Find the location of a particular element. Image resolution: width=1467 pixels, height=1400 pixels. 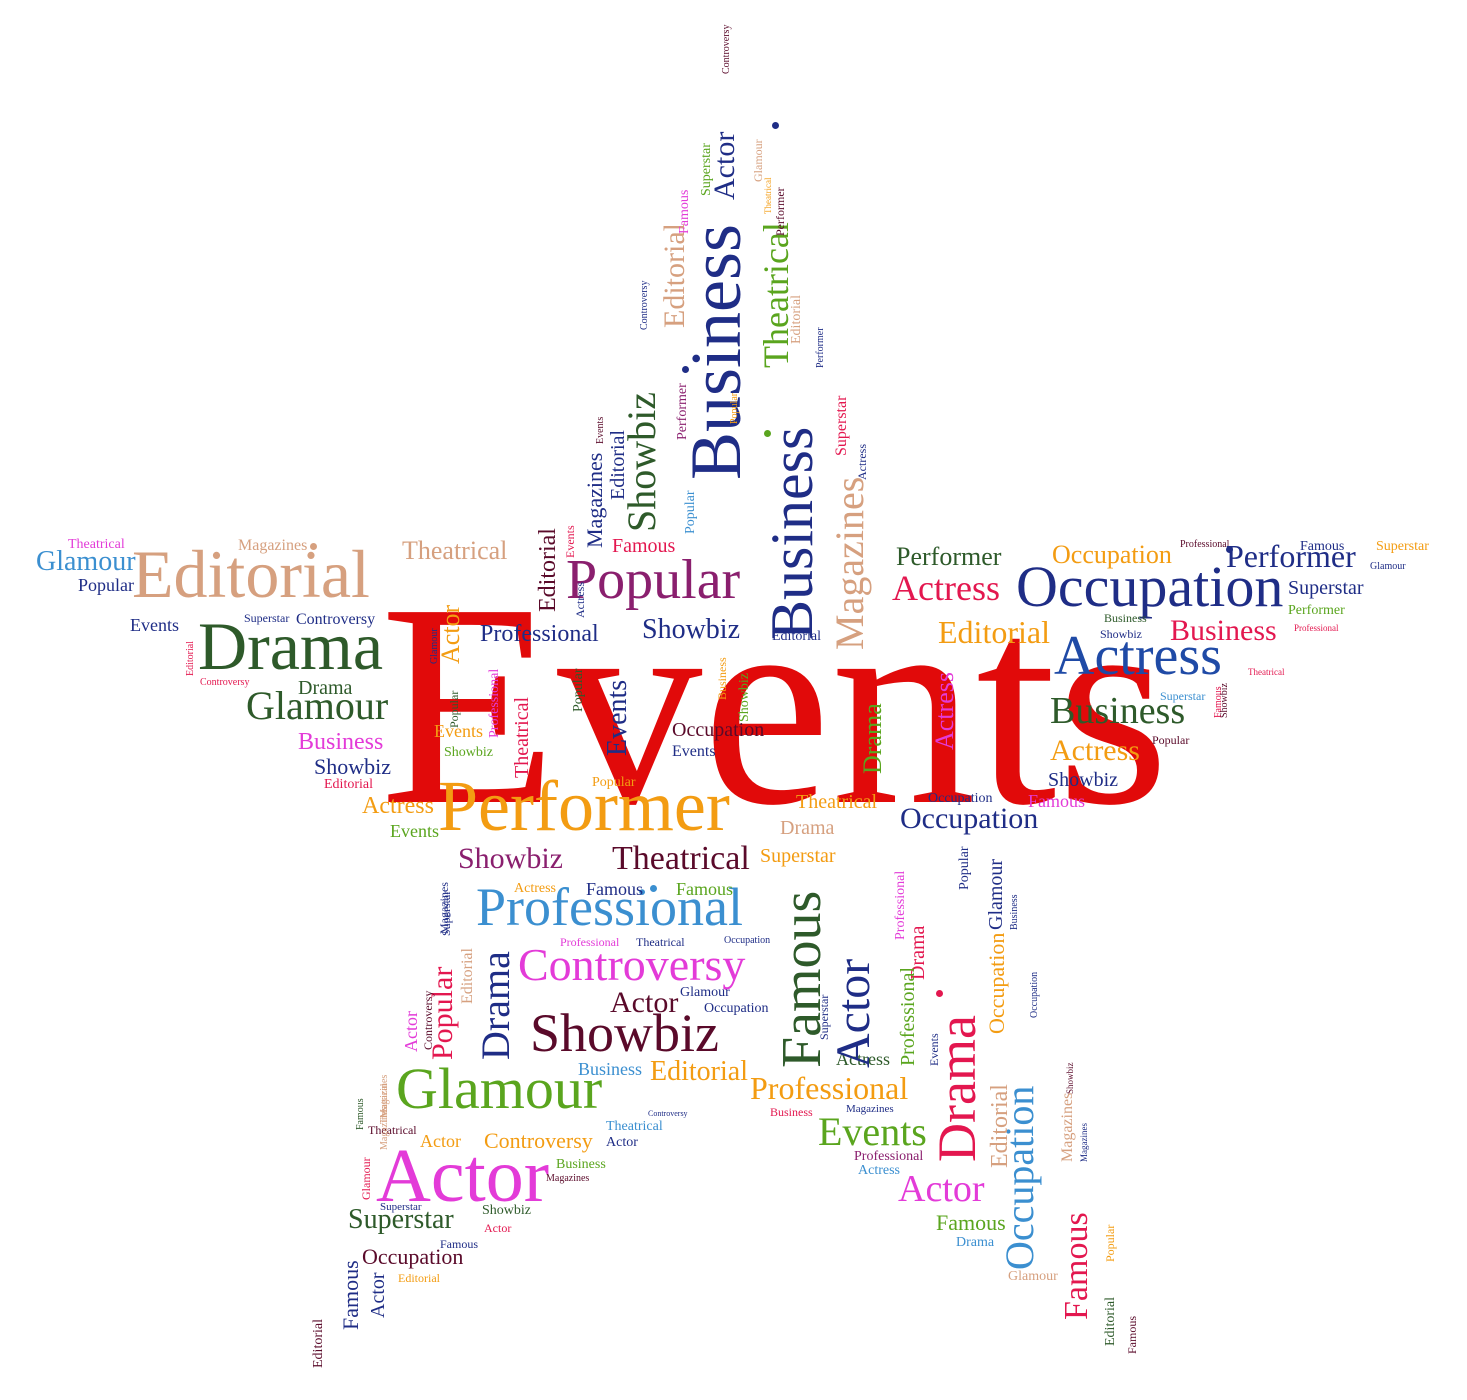

word-popular-vertical-center: Popular is located at coordinates (454, 709).